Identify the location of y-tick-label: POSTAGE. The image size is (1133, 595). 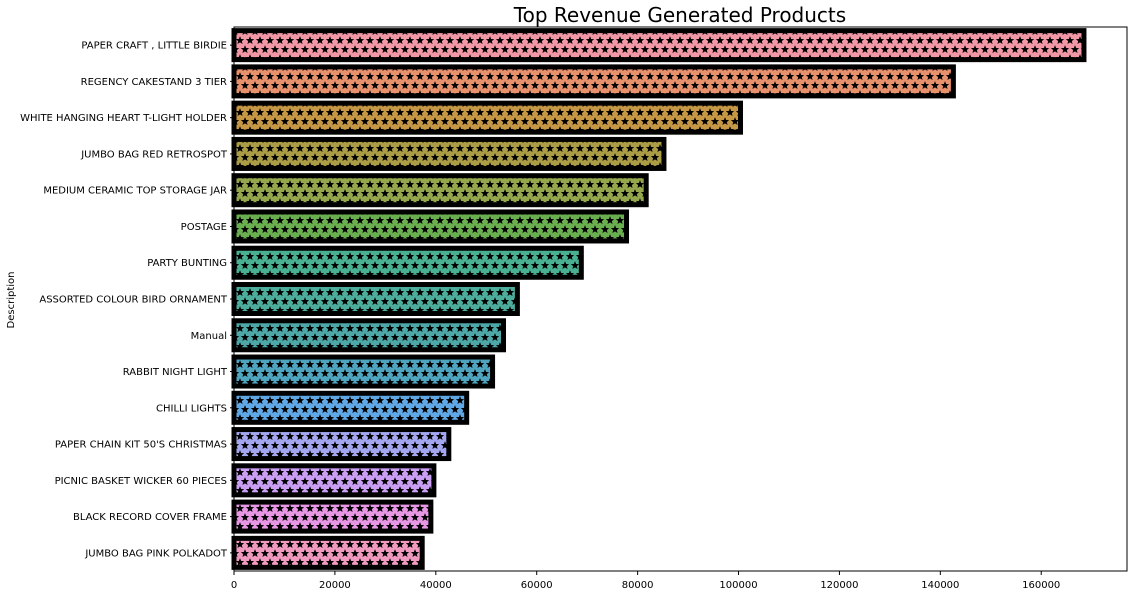
(204, 227).